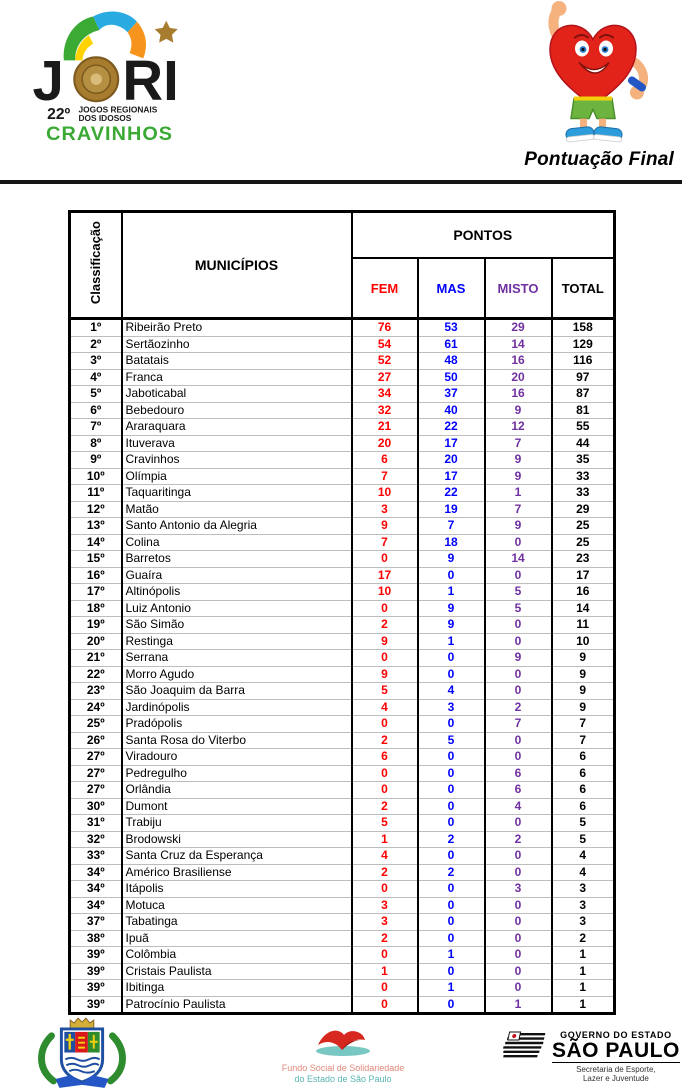 This screenshot has width=682, height=1090. What do you see at coordinates (451, 460) in the screenshot?
I see `mas-cell: 20` at bounding box center [451, 460].